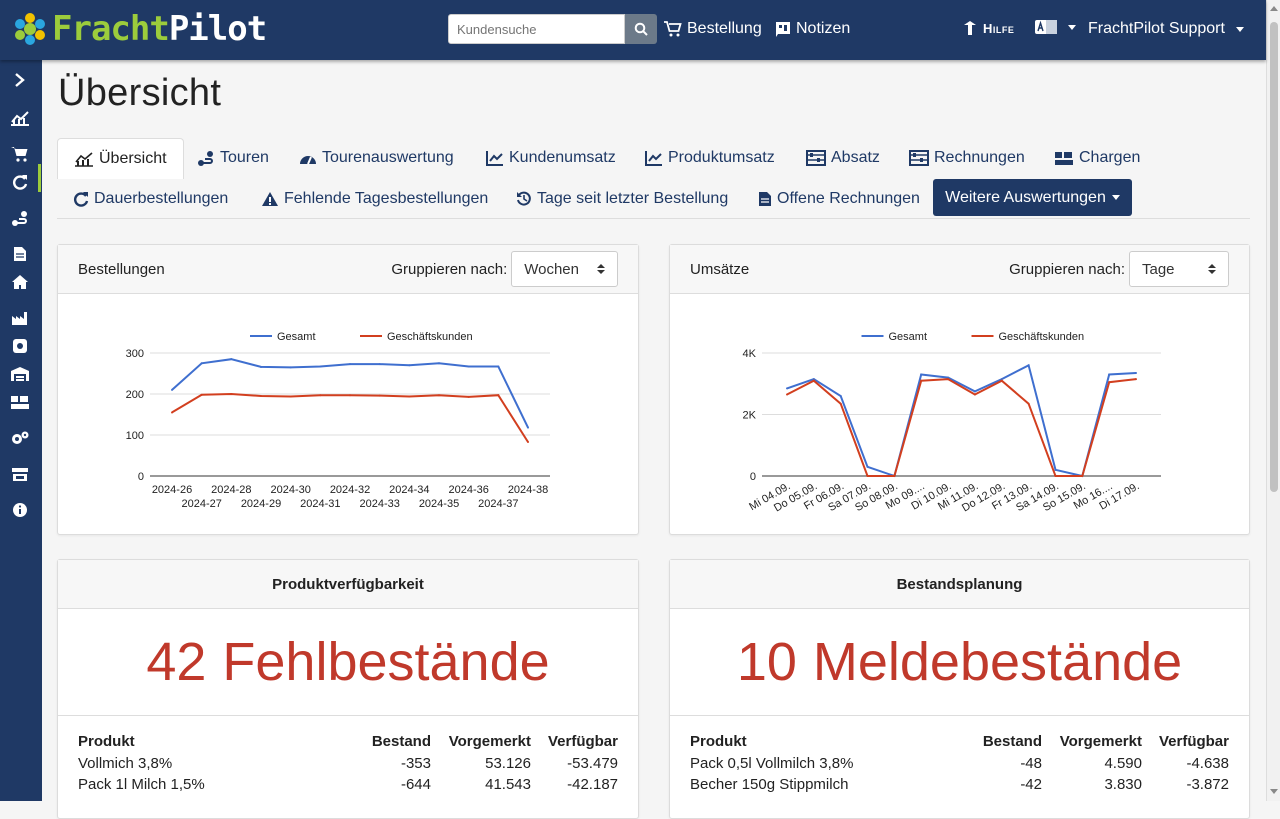  I want to click on product-cell: Pack 1l Milch 1,5%, so click(141, 784).